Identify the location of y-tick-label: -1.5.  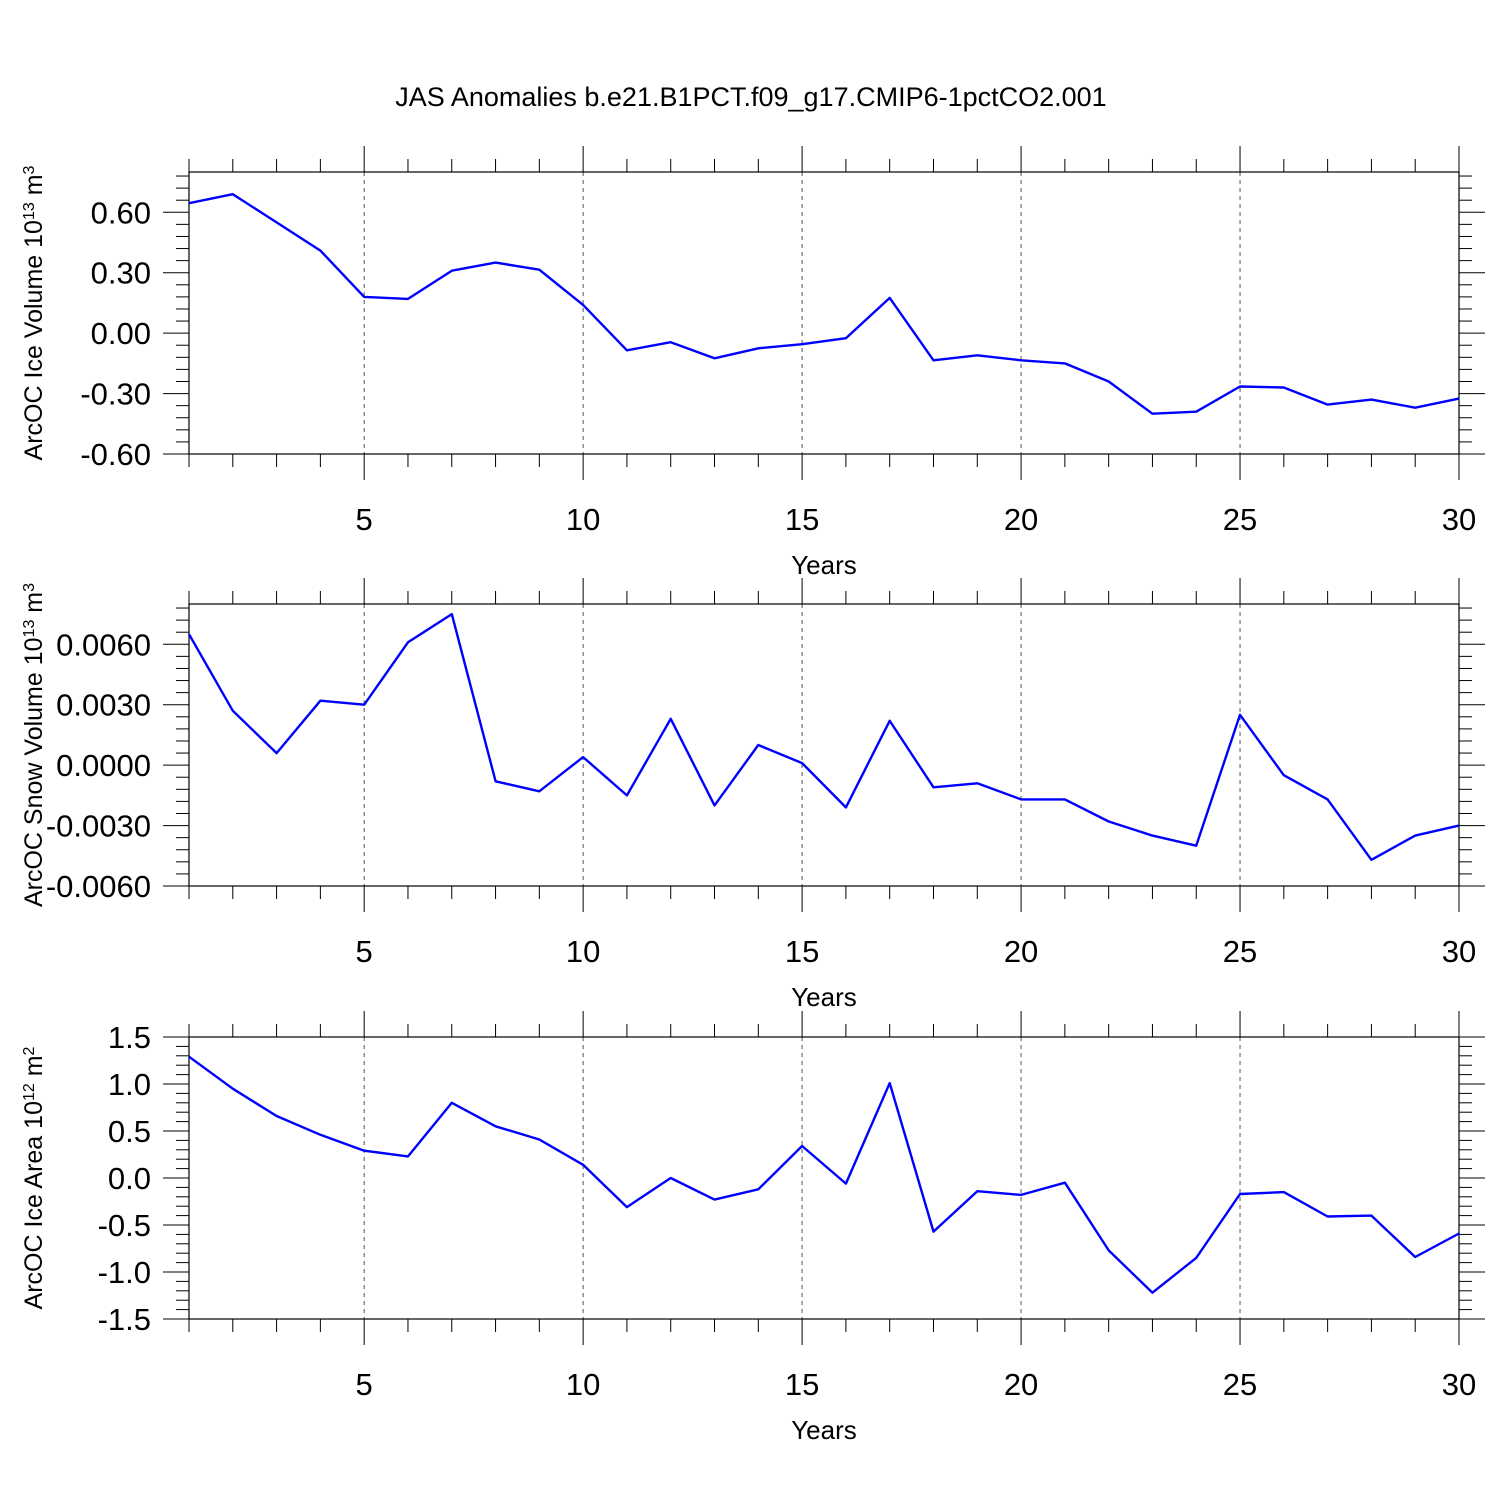
(124, 1319).